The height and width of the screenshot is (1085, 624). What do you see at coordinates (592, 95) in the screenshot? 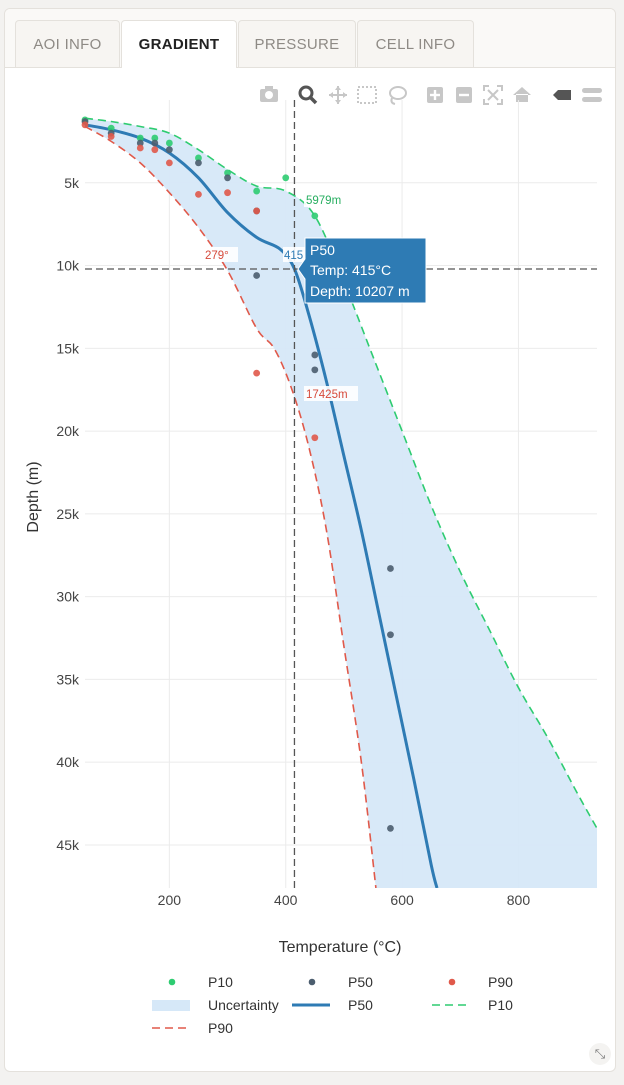
I see `compare-hover-icon` at bounding box center [592, 95].